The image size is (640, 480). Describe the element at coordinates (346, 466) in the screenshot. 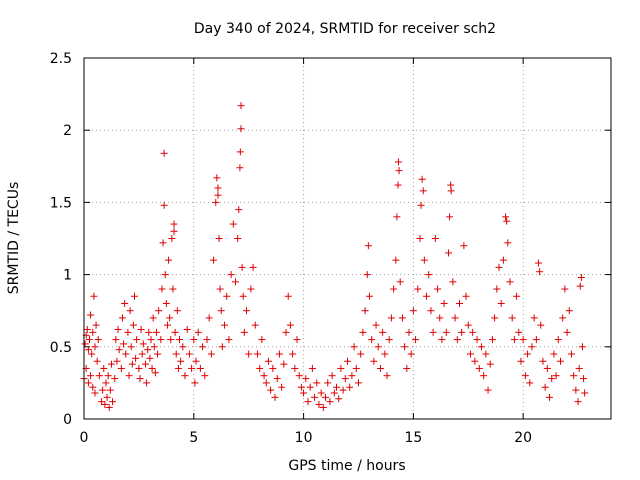

I see `x-axis-label: GPS time / hours` at that location.